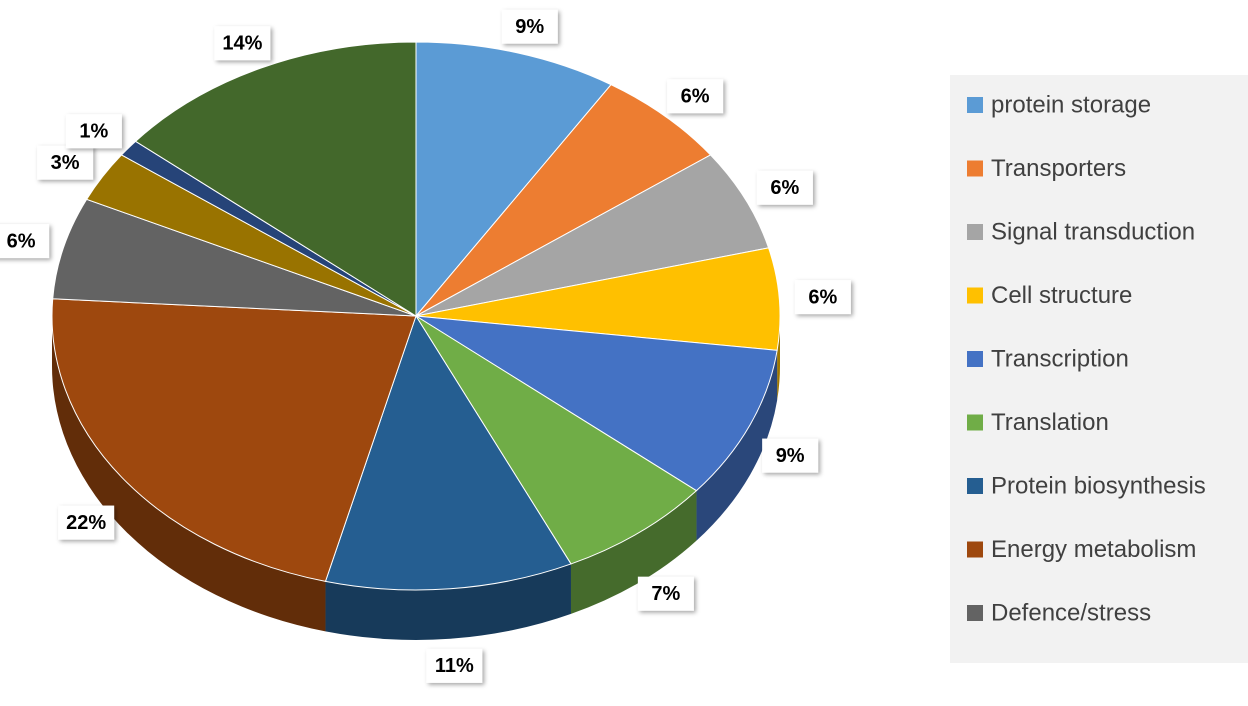 This screenshot has width=1248, height=706. What do you see at coordinates (1061, 295) in the screenshot?
I see `legend-label: Cell structure` at bounding box center [1061, 295].